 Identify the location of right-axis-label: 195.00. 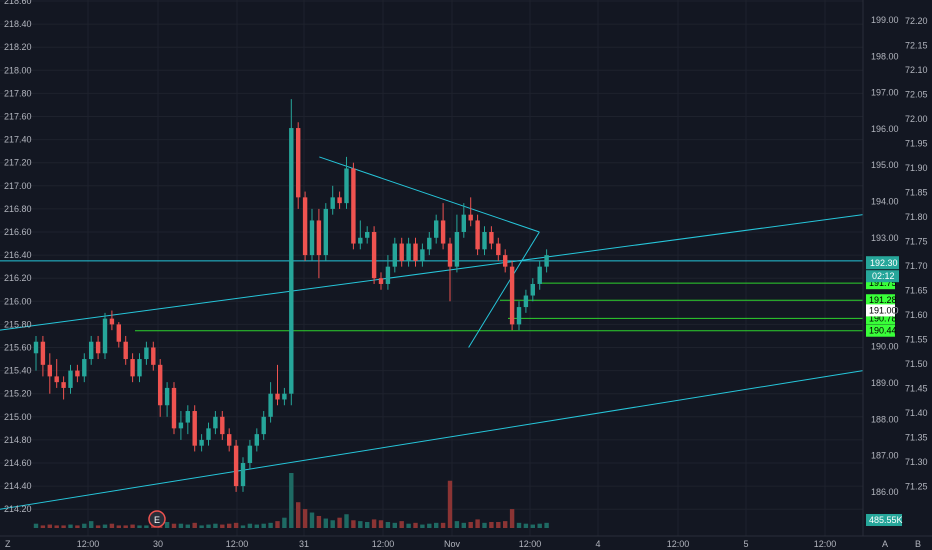
(885, 165).